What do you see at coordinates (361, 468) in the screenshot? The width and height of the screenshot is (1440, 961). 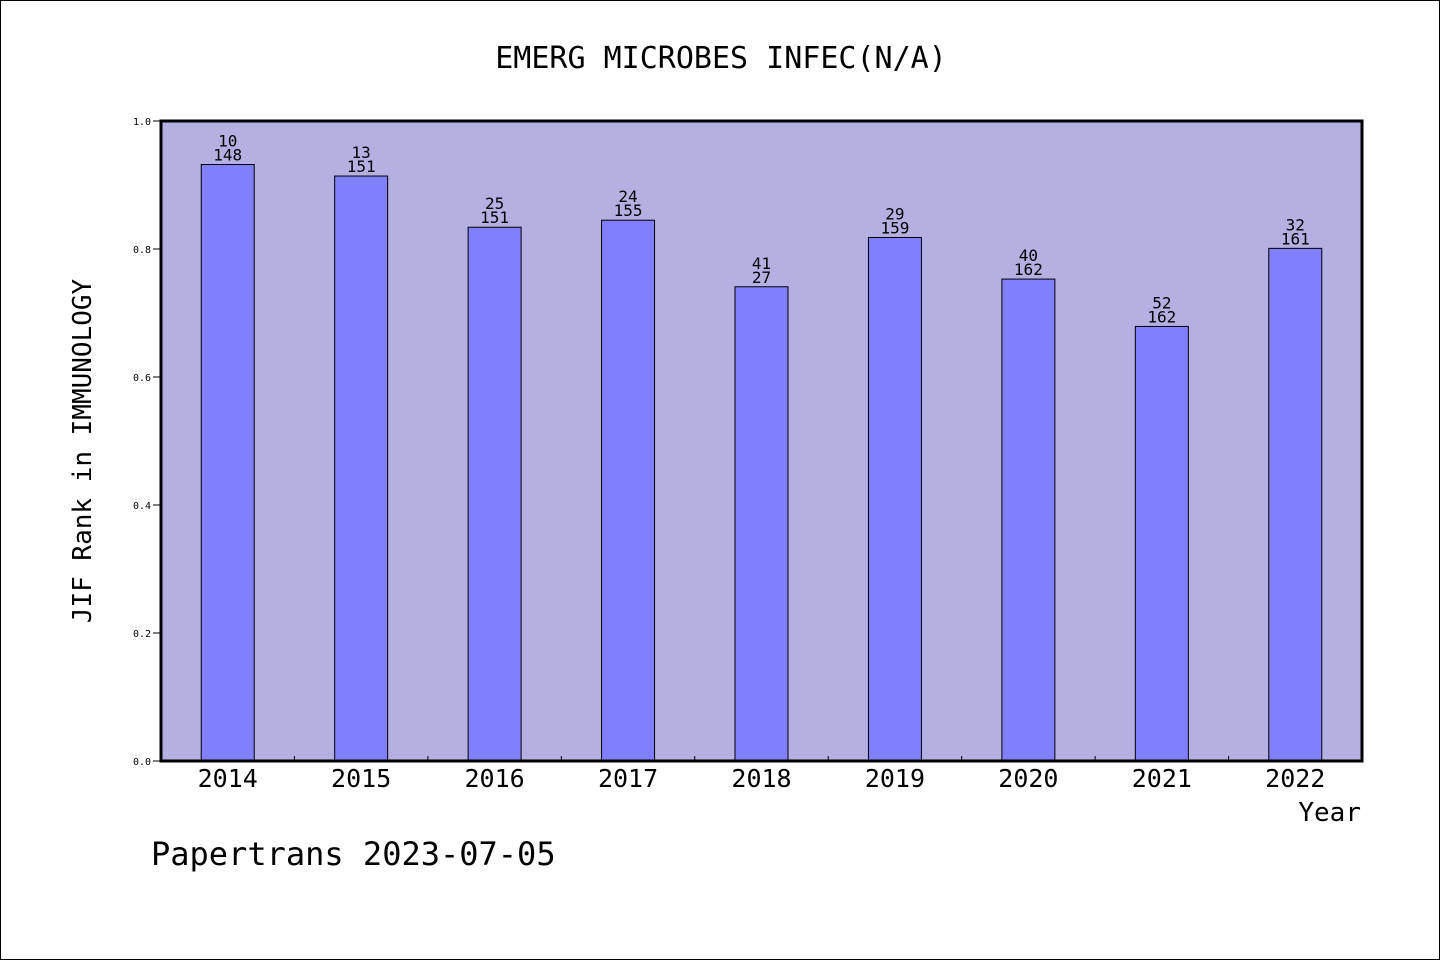 I see `bar-2015` at bounding box center [361, 468].